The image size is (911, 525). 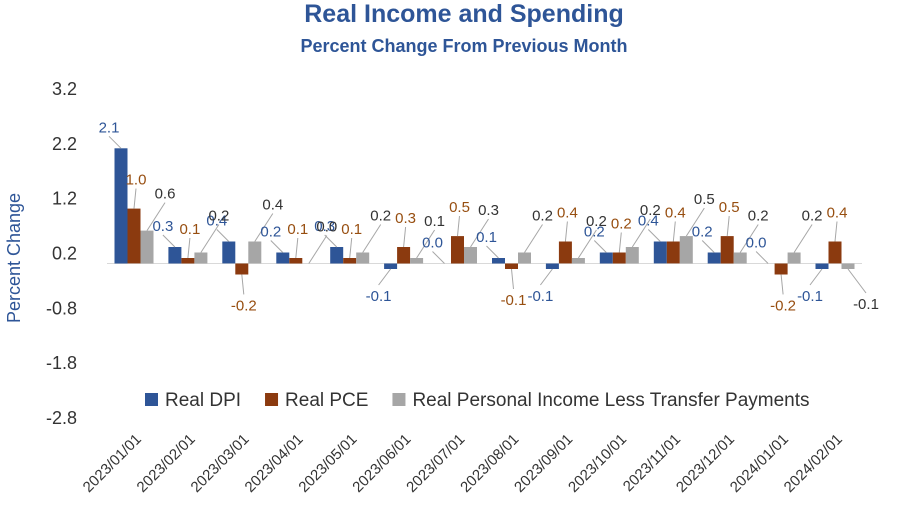 What do you see at coordinates (61, 363) in the screenshot?
I see `y-tick-label: -1.8` at bounding box center [61, 363].